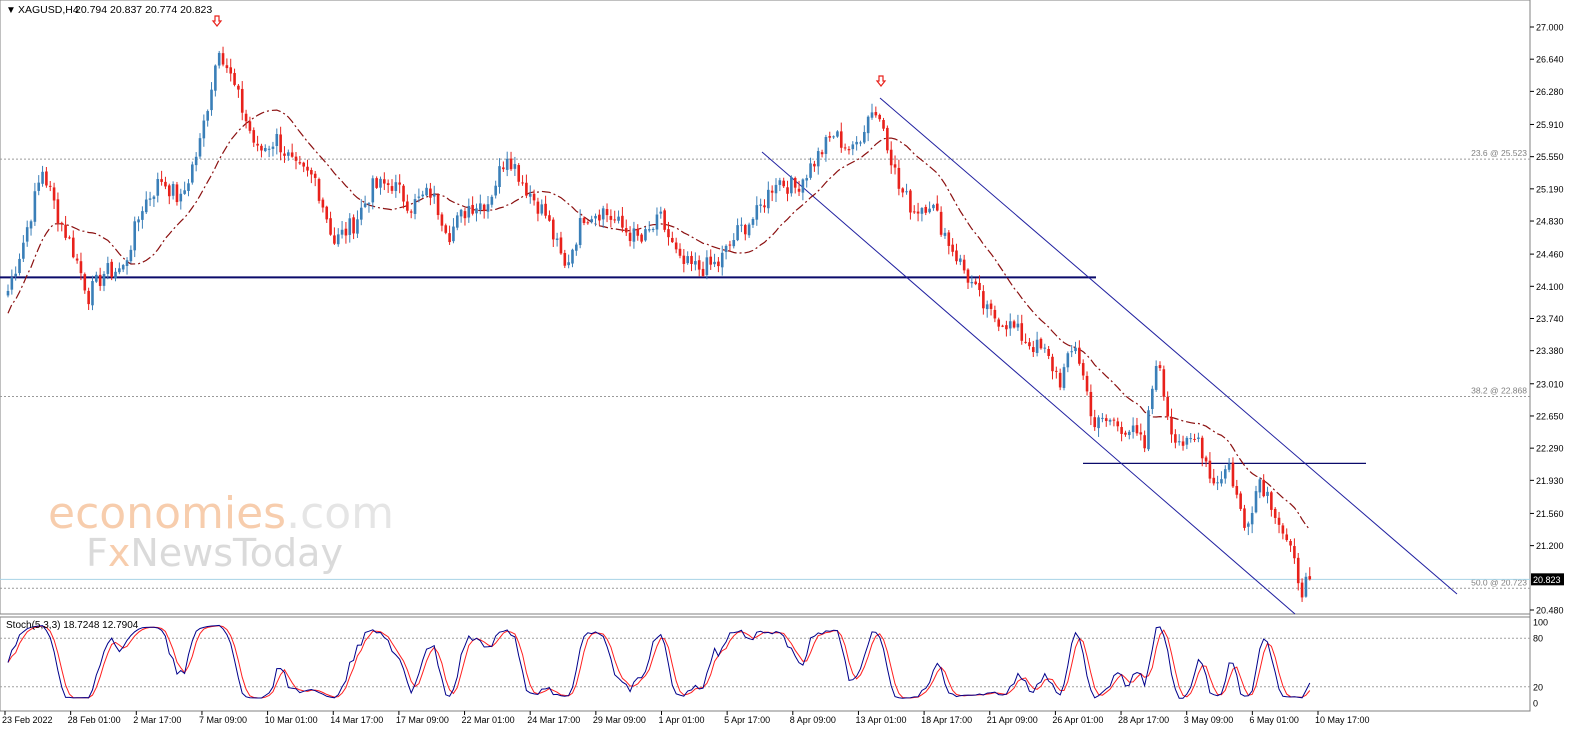 The height and width of the screenshot is (743, 1596). Describe the element at coordinates (72, 625) in the screenshot. I see `stoch-label: Stoch(5,3,3) 18.7248 12.7904` at that location.